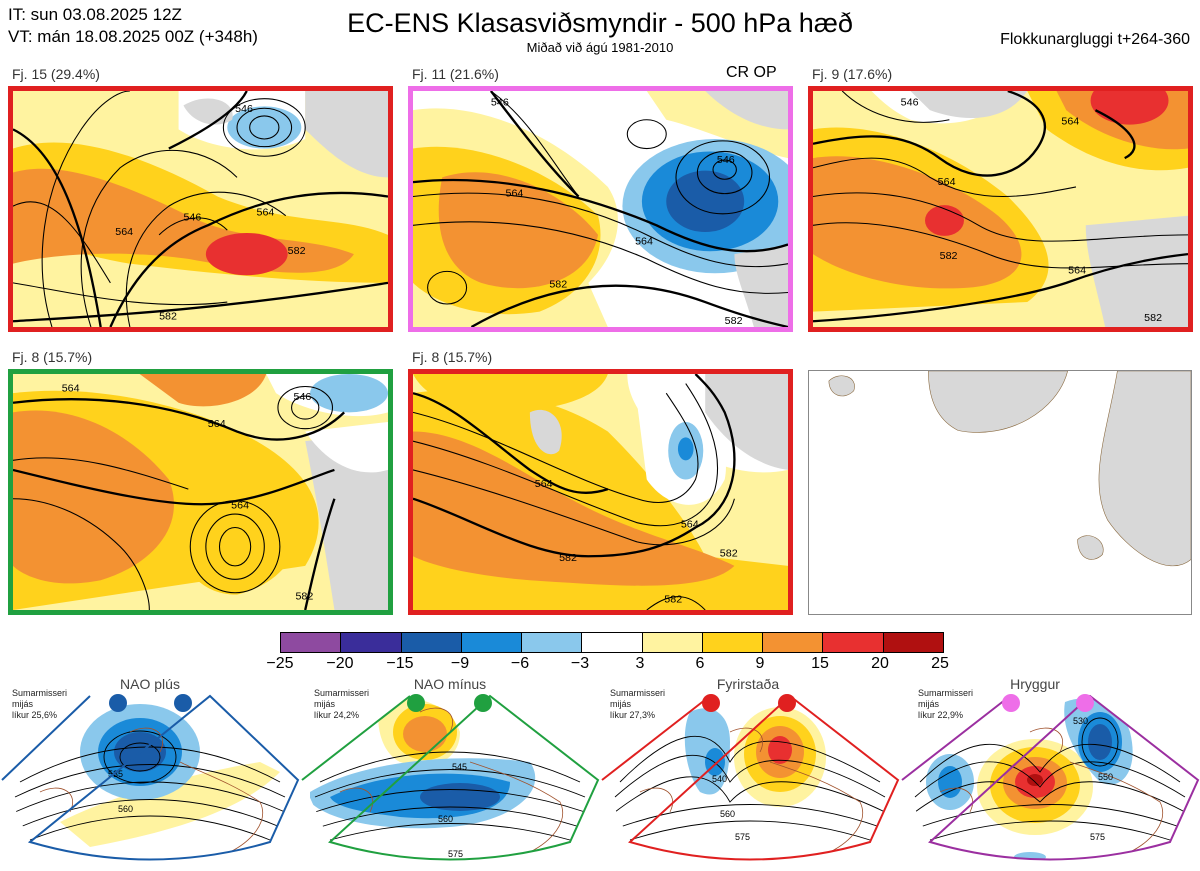 The width and height of the screenshot is (1200, 871). What do you see at coordinates (750, 777) in the screenshot?
I see `regime-map: 540 560 575` at bounding box center [750, 777].